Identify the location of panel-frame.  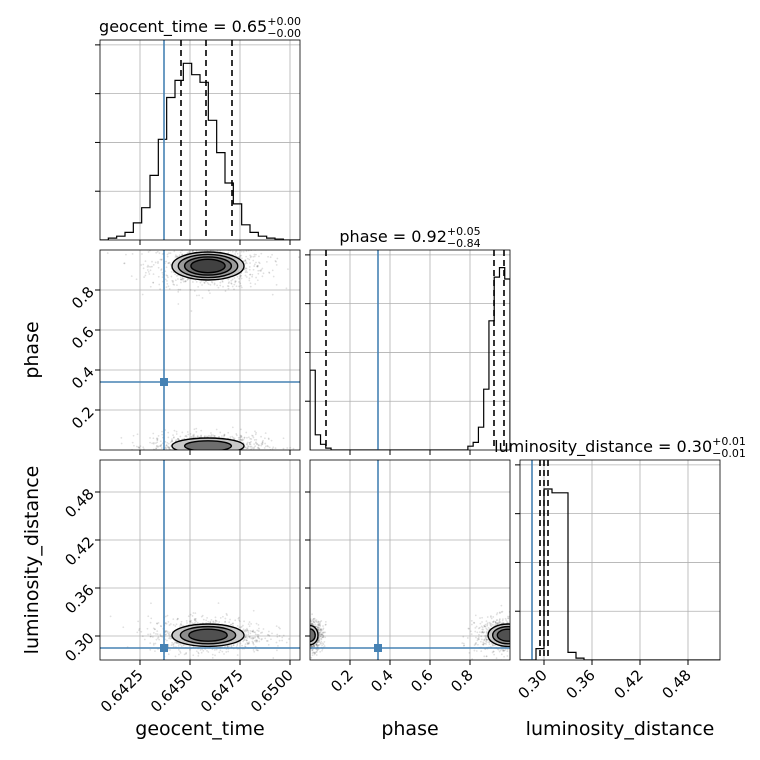
(620, 560).